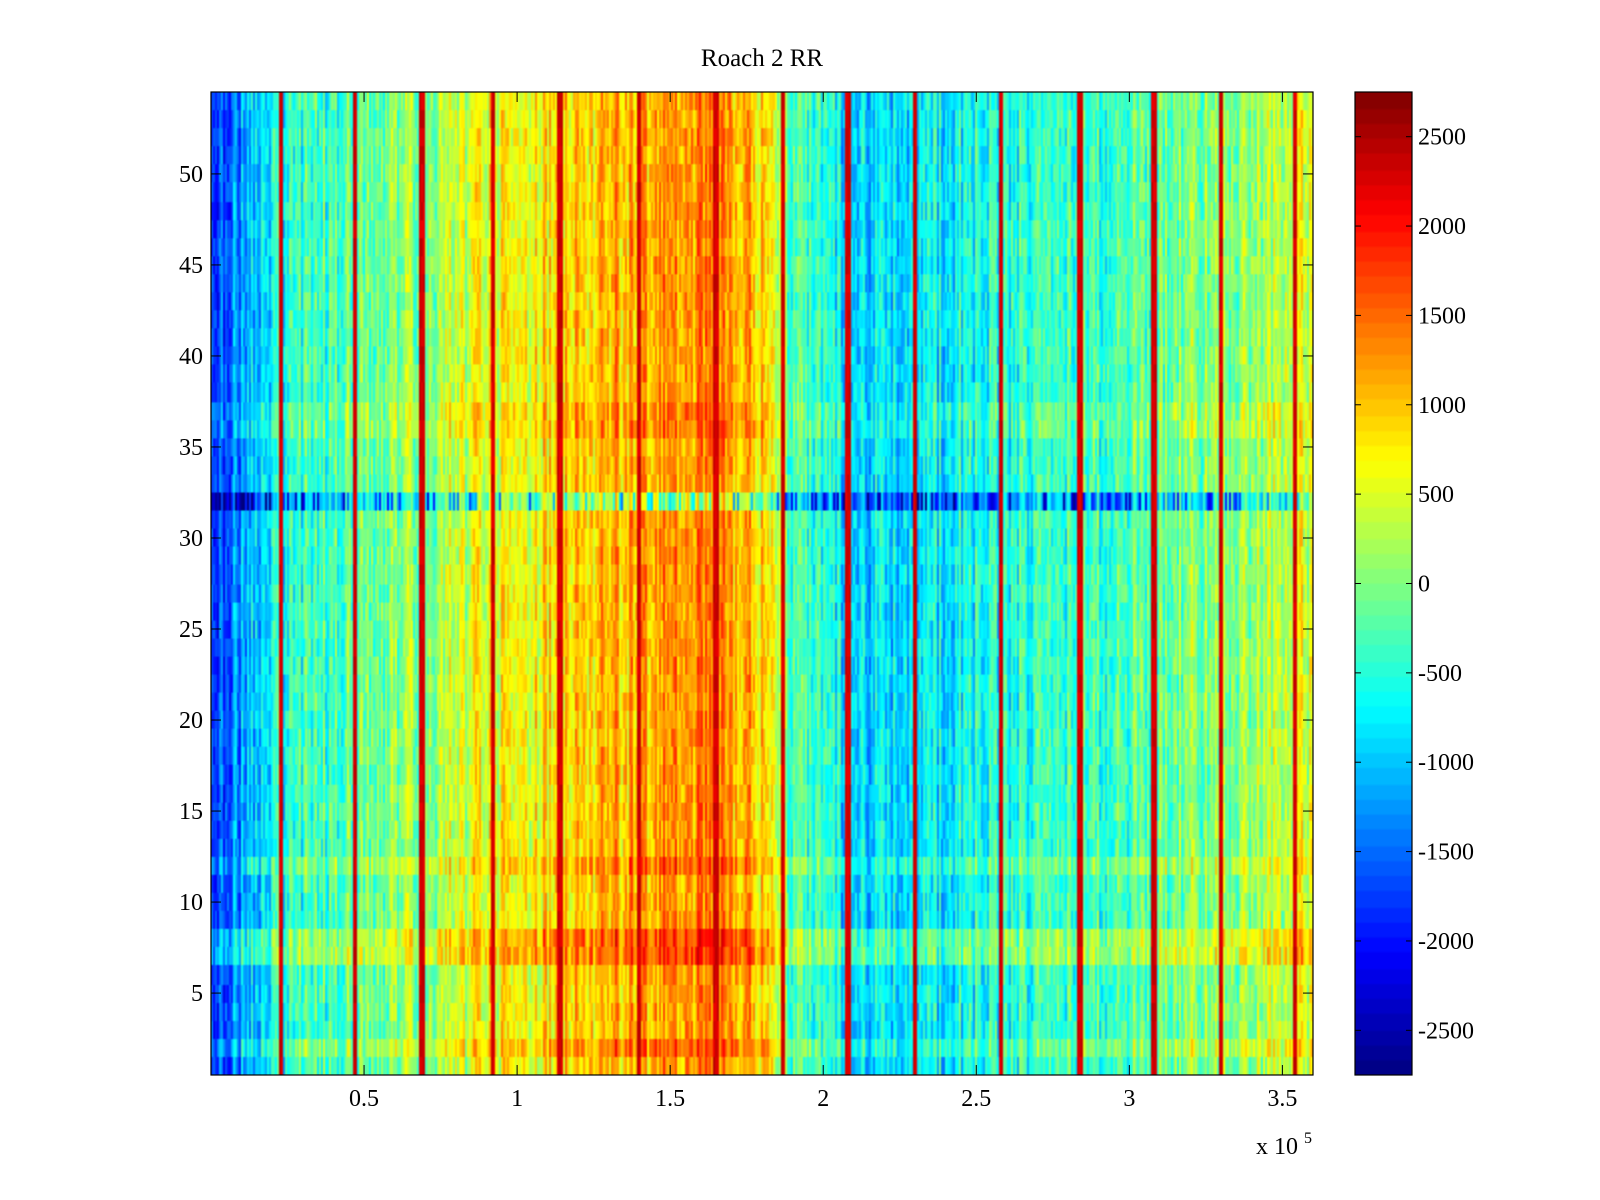 This screenshot has width=1600, height=1200. Describe the element at coordinates (1277, 1147) in the screenshot. I see `x-axis-multiplier-base: x 10` at that location.